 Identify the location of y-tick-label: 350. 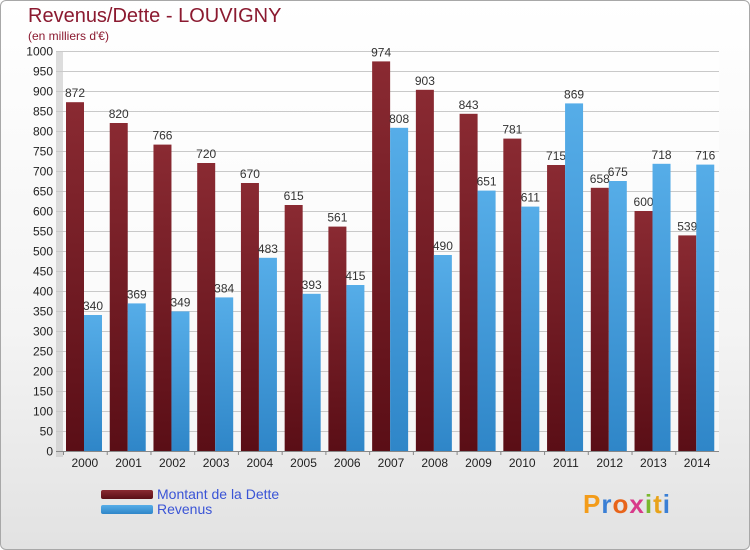
(43, 312).